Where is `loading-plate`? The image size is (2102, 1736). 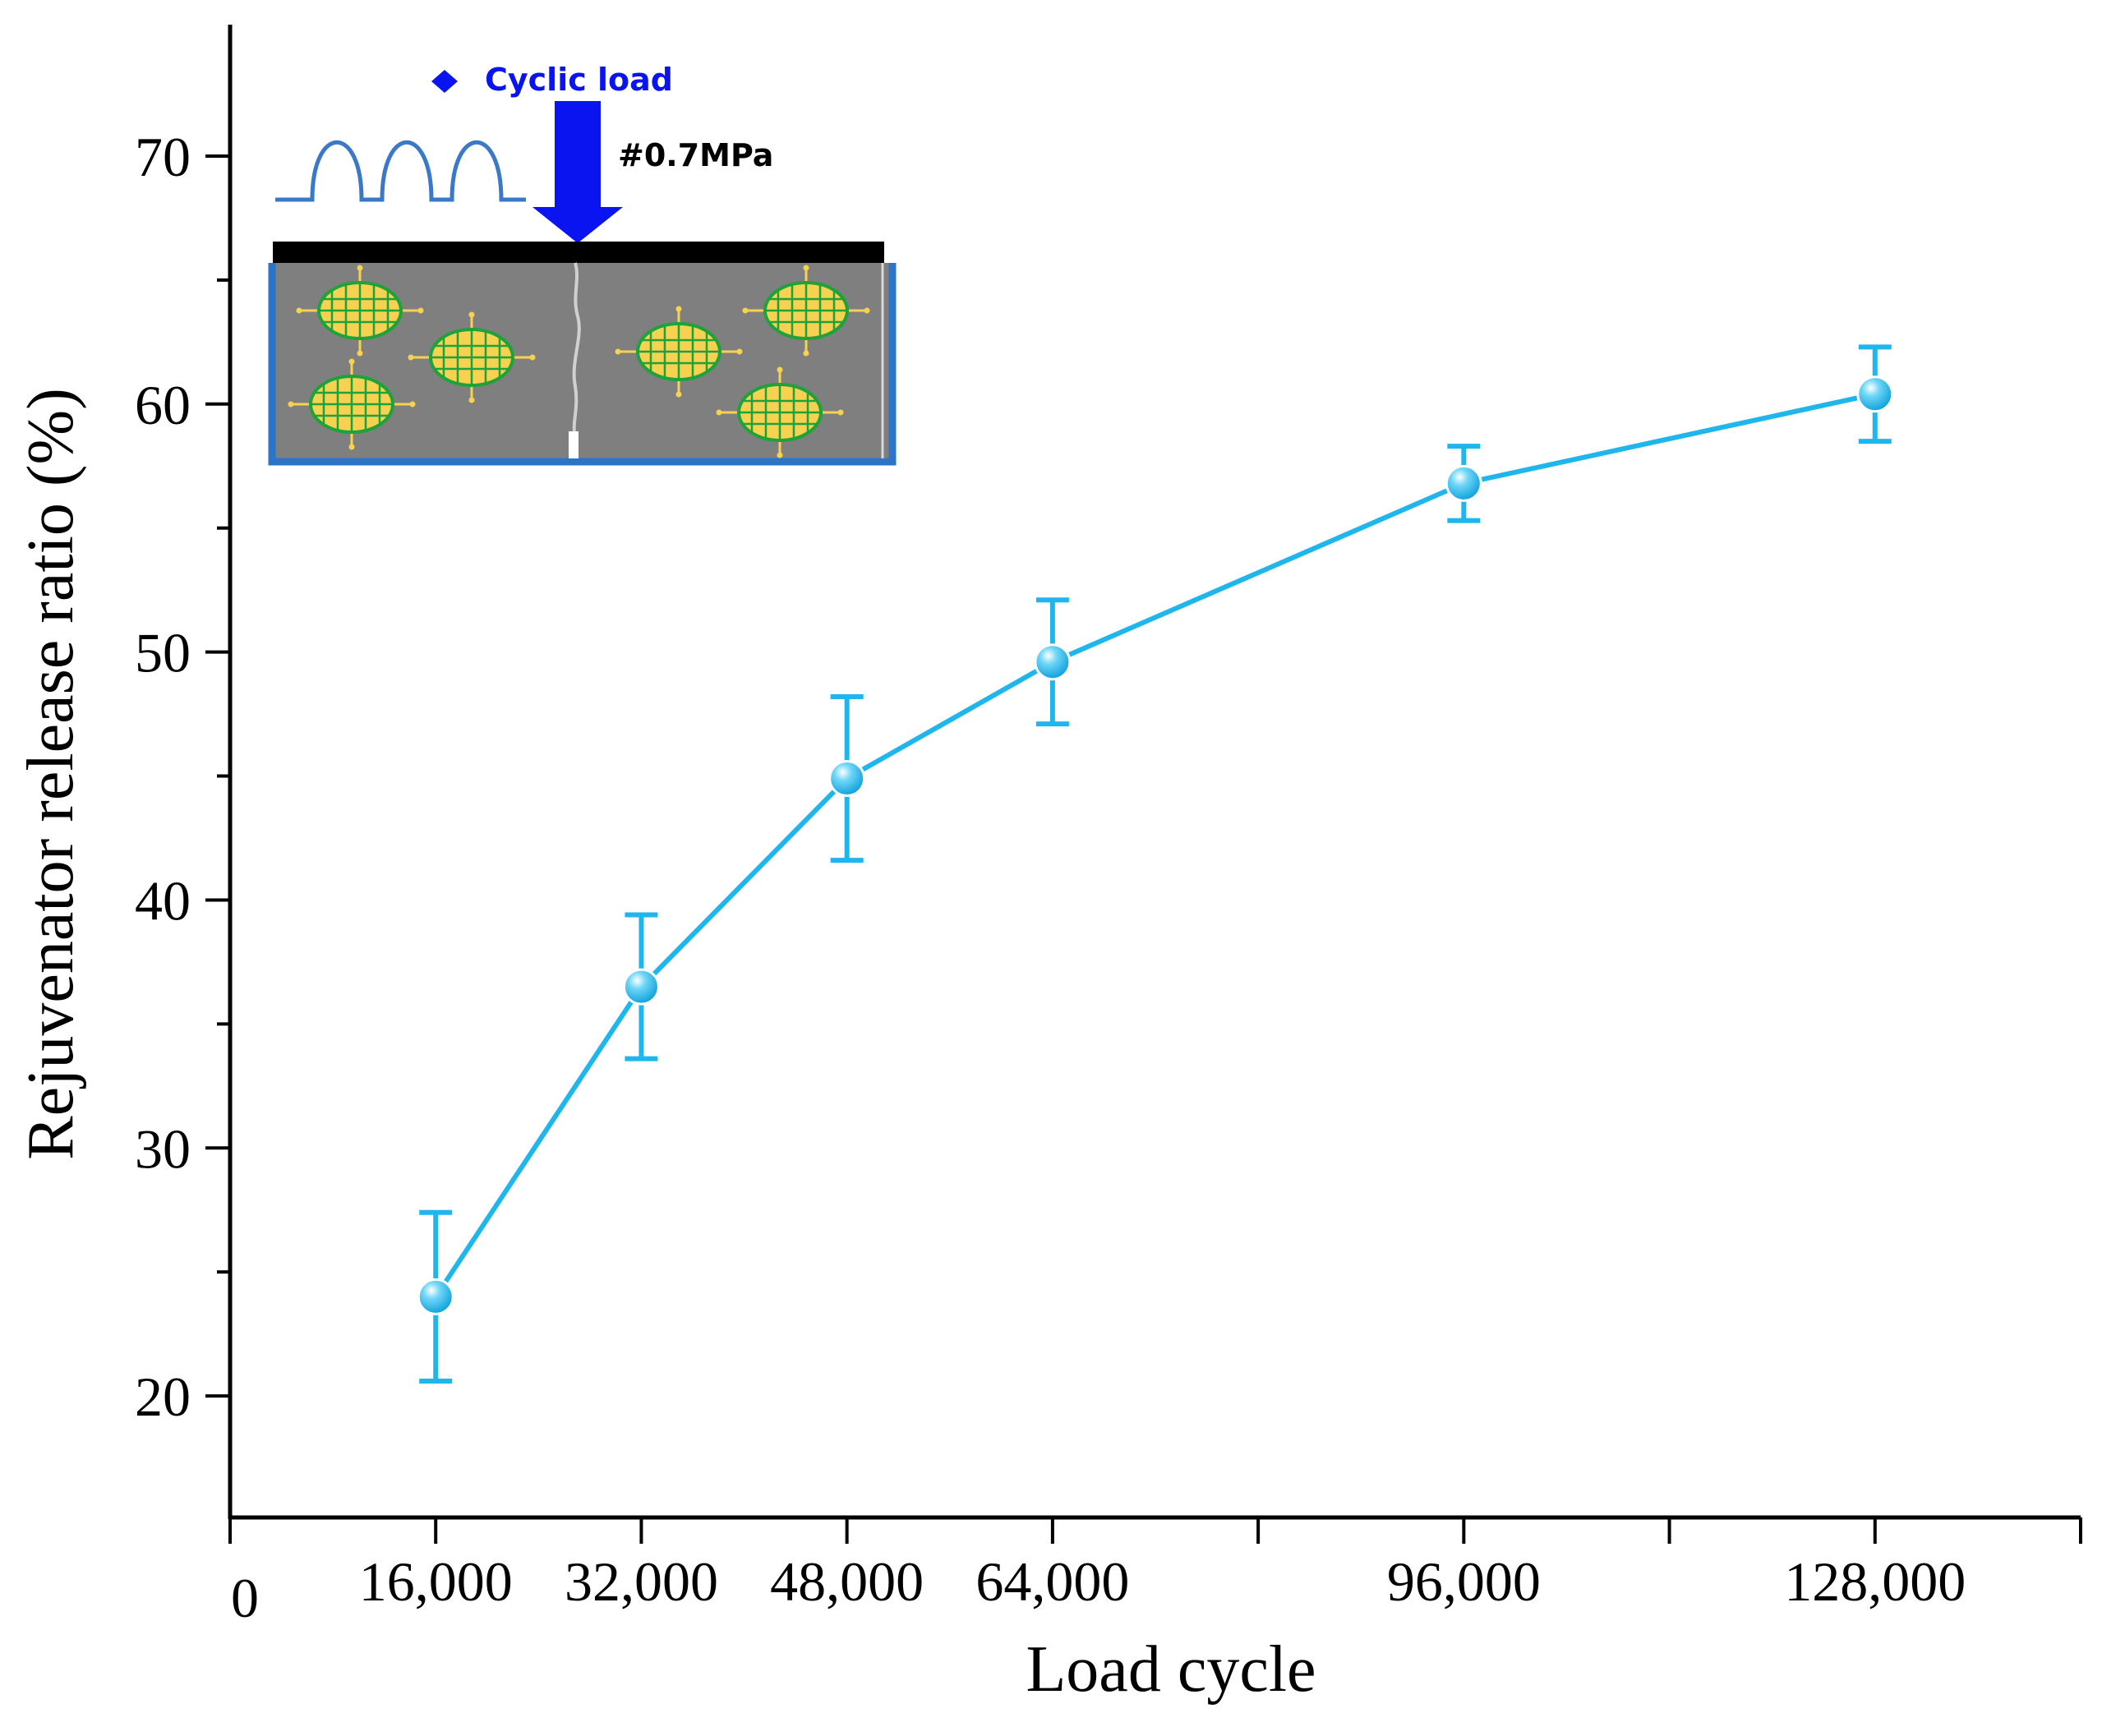 loading-plate is located at coordinates (578, 253).